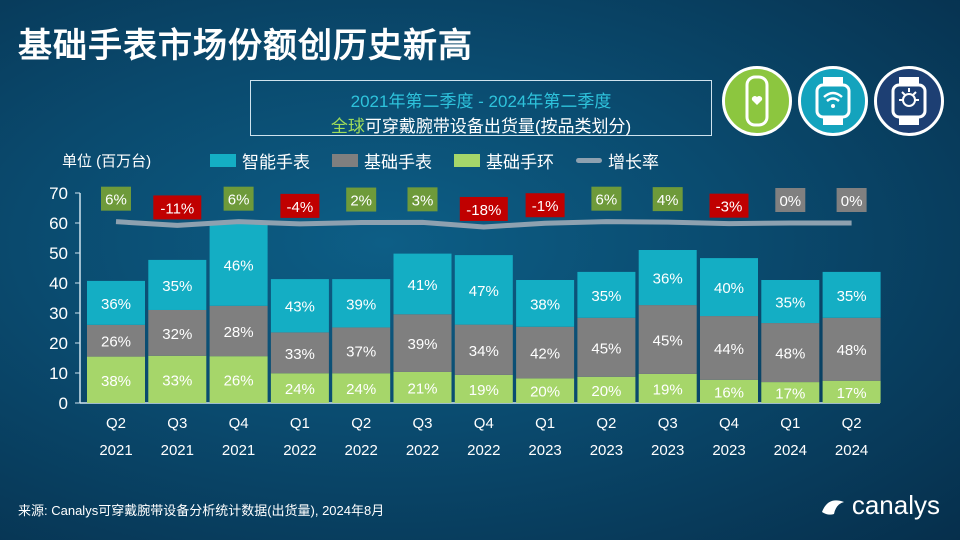 The height and width of the screenshot is (540, 960). Describe the element at coordinates (398, 162) in the screenshot. I see `legend-label: 基础手表` at that location.